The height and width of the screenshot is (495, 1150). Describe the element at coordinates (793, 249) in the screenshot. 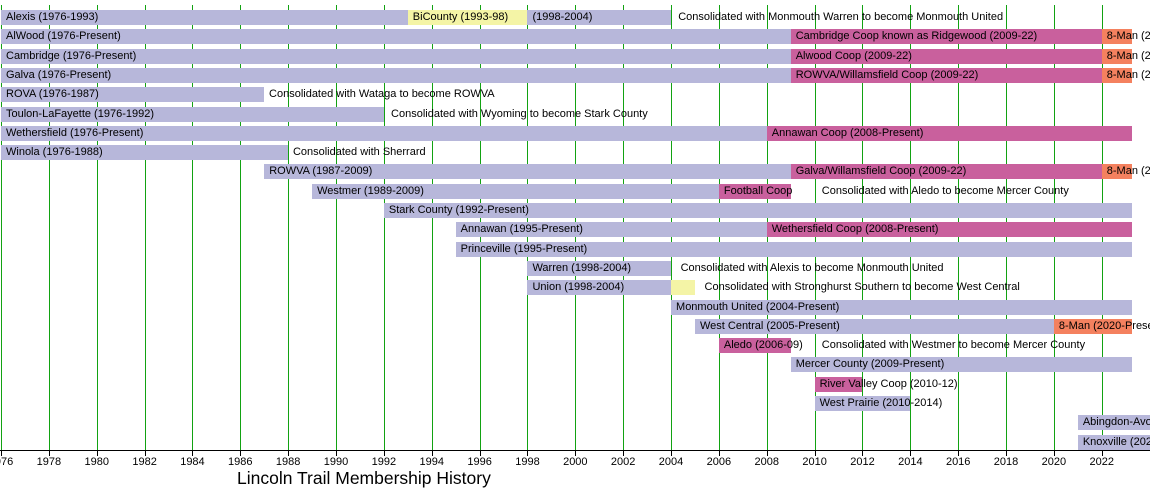

I see `timeline-bar: Princeville (1995-Present)` at that location.